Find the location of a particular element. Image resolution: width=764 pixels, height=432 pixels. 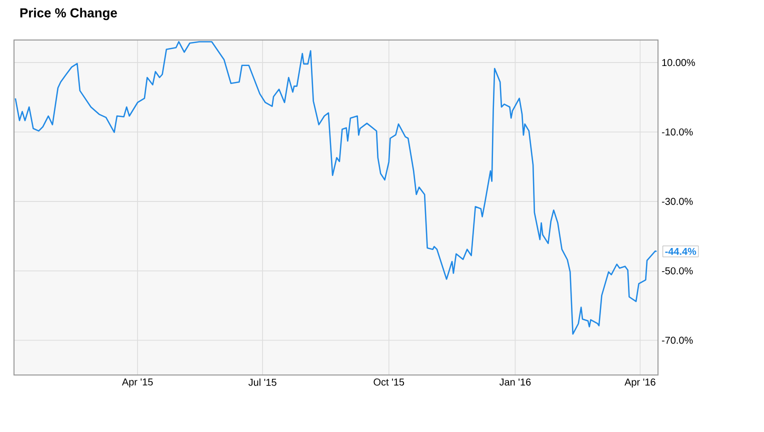

y-tick-label: -50.0% is located at coordinates (677, 270).